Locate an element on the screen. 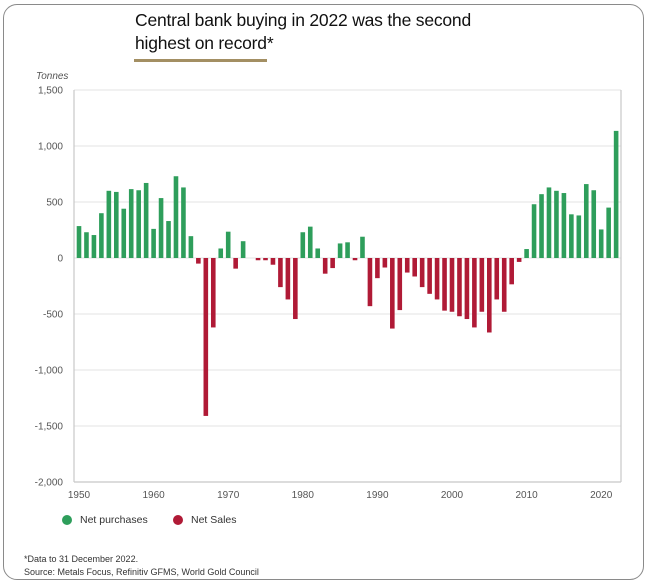 Image resolution: width=649 pixels, height=585 pixels. legend-label: Net purchases is located at coordinates (114, 520).